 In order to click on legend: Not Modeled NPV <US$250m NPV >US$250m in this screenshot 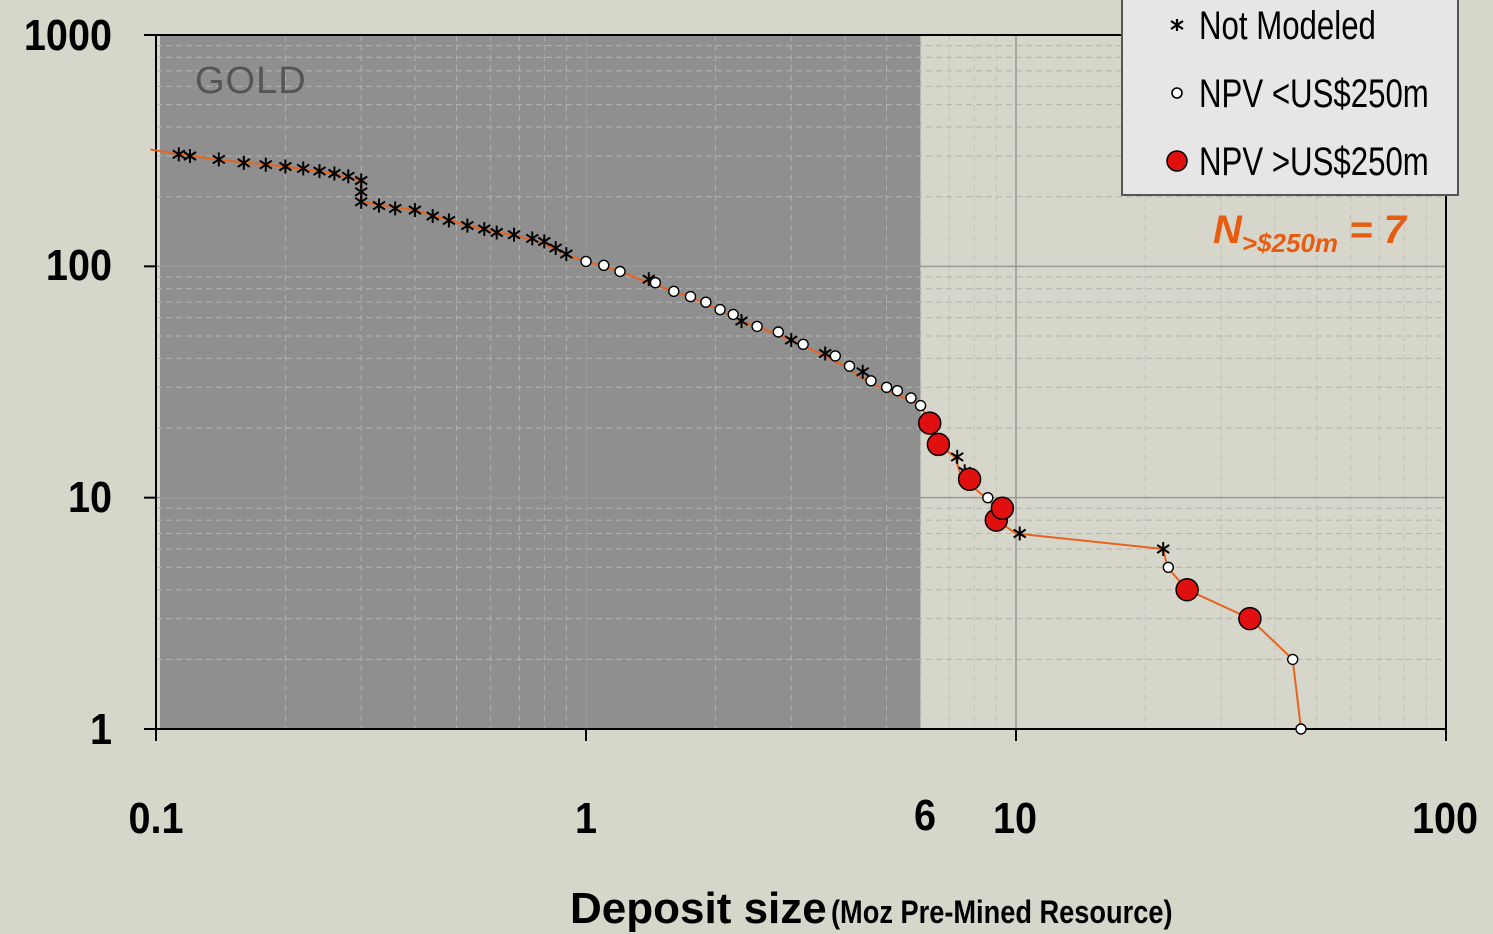, I will do `click(1290, 98)`.